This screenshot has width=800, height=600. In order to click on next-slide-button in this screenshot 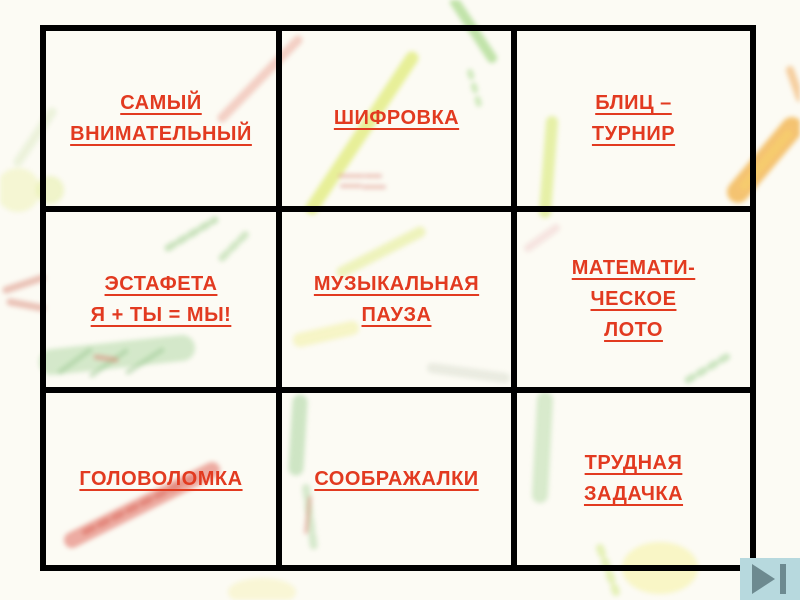, I will do `click(770, 579)`.